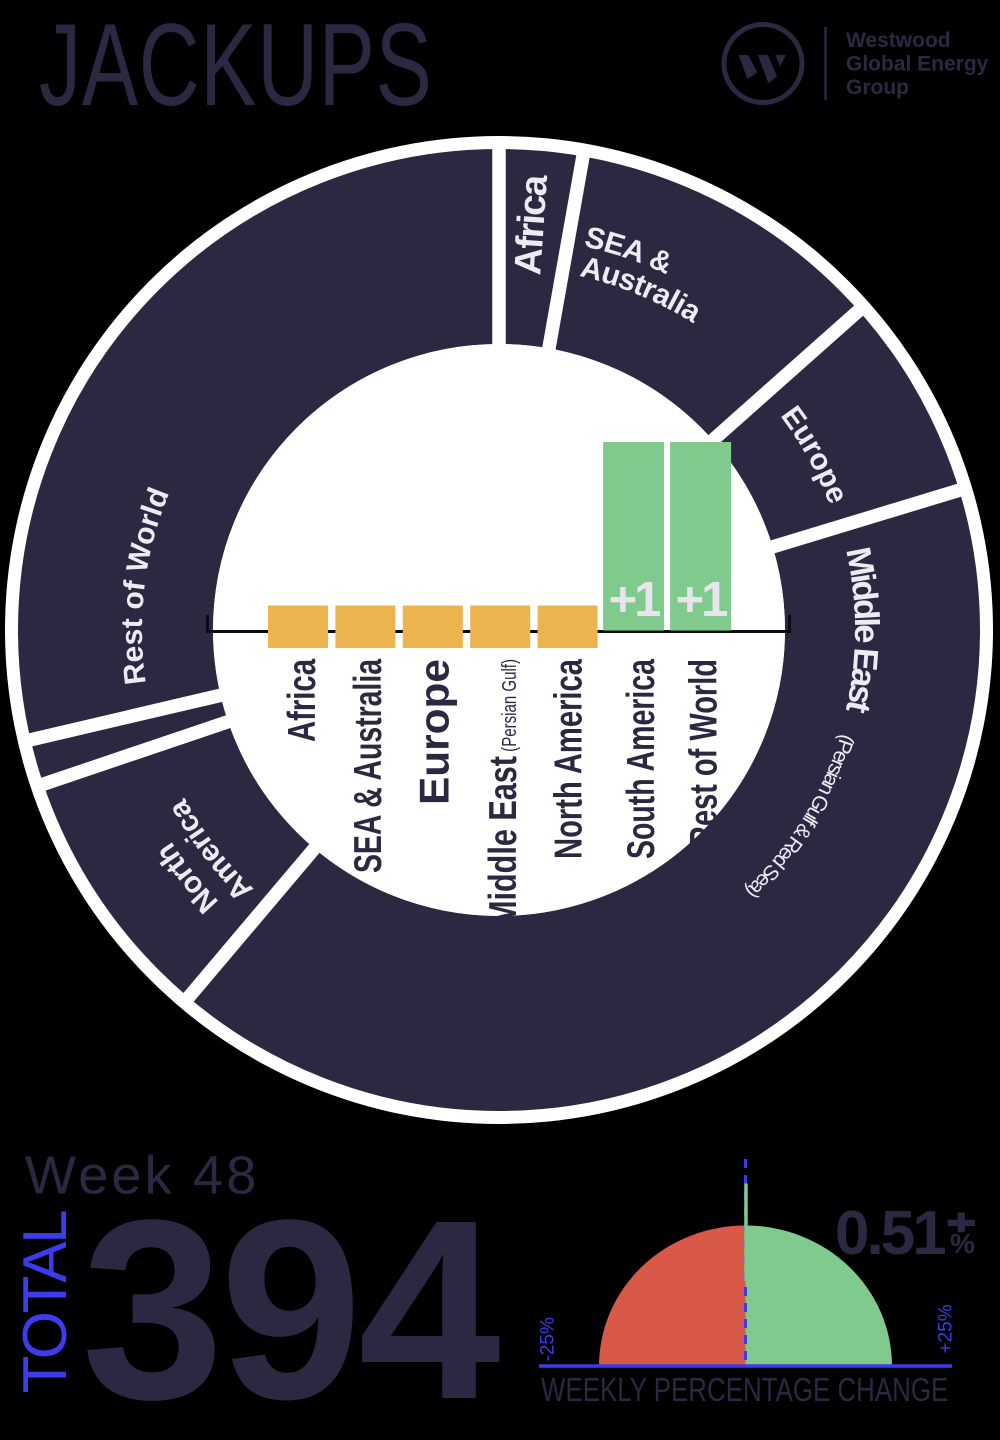 The height and width of the screenshot is (1440, 1000). Describe the element at coordinates (898, 40) in the screenshot. I see `svg-text: Westwood` at that location.